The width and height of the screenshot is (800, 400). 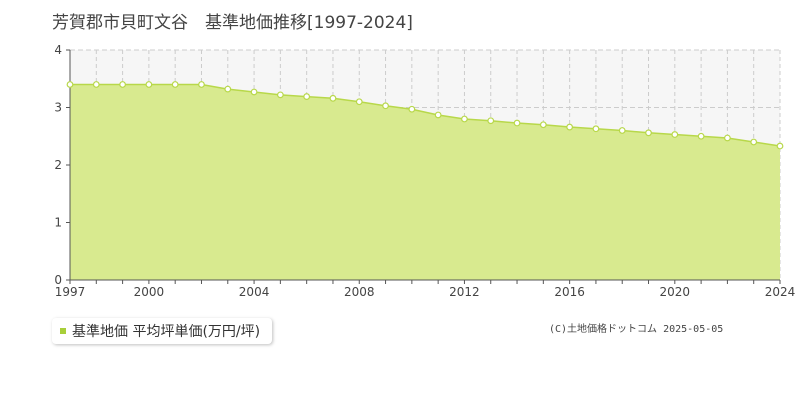 What do you see at coordinates (58, 223) in the screenshot?
I see `y-tick-label: 1` at bounding box center [58, 223].